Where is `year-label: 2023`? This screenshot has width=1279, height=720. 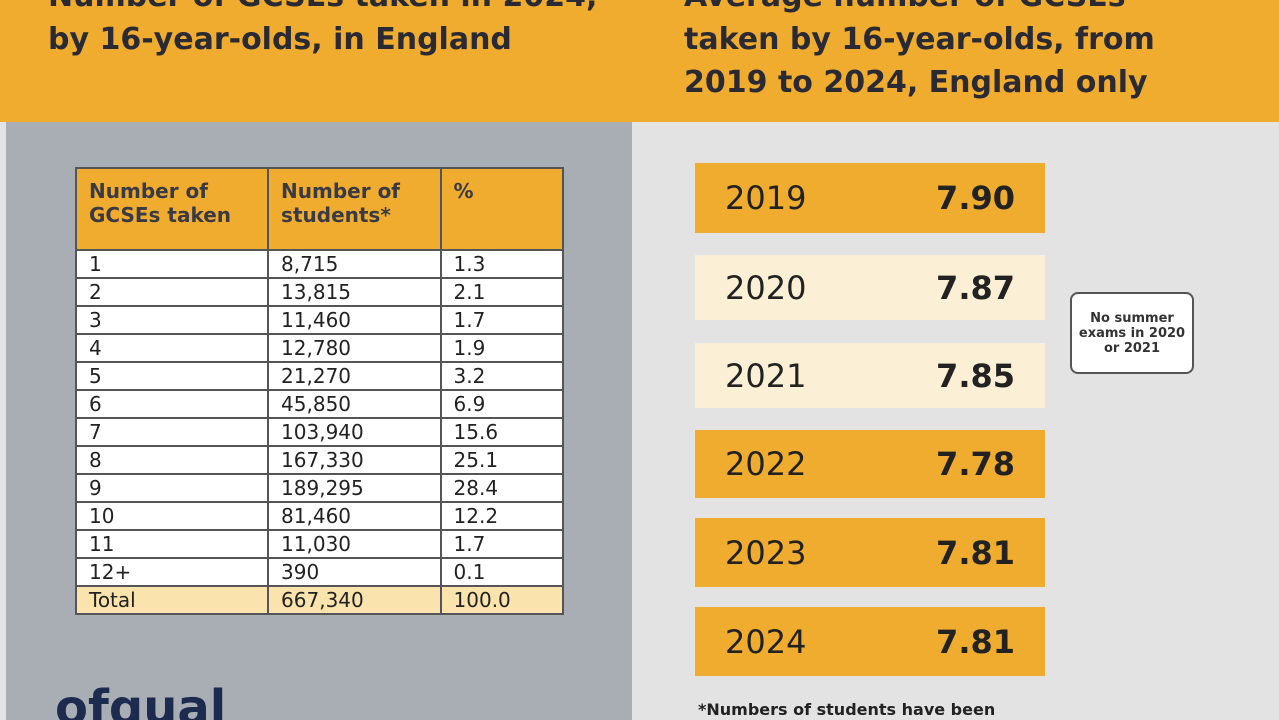
year-label: 2023 is located at coordinates (766, 552).